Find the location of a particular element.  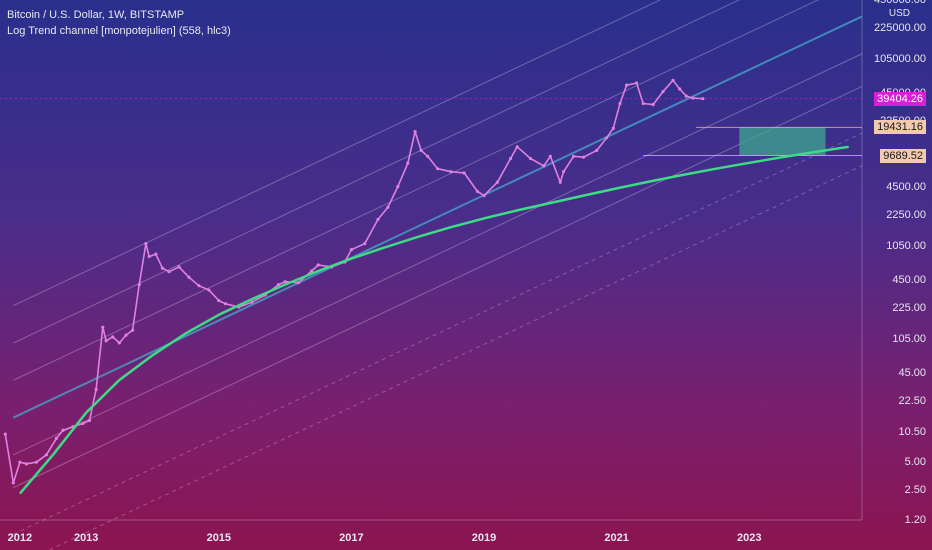

y-tick-label: 45.00 is located at coordinates (912, 373).